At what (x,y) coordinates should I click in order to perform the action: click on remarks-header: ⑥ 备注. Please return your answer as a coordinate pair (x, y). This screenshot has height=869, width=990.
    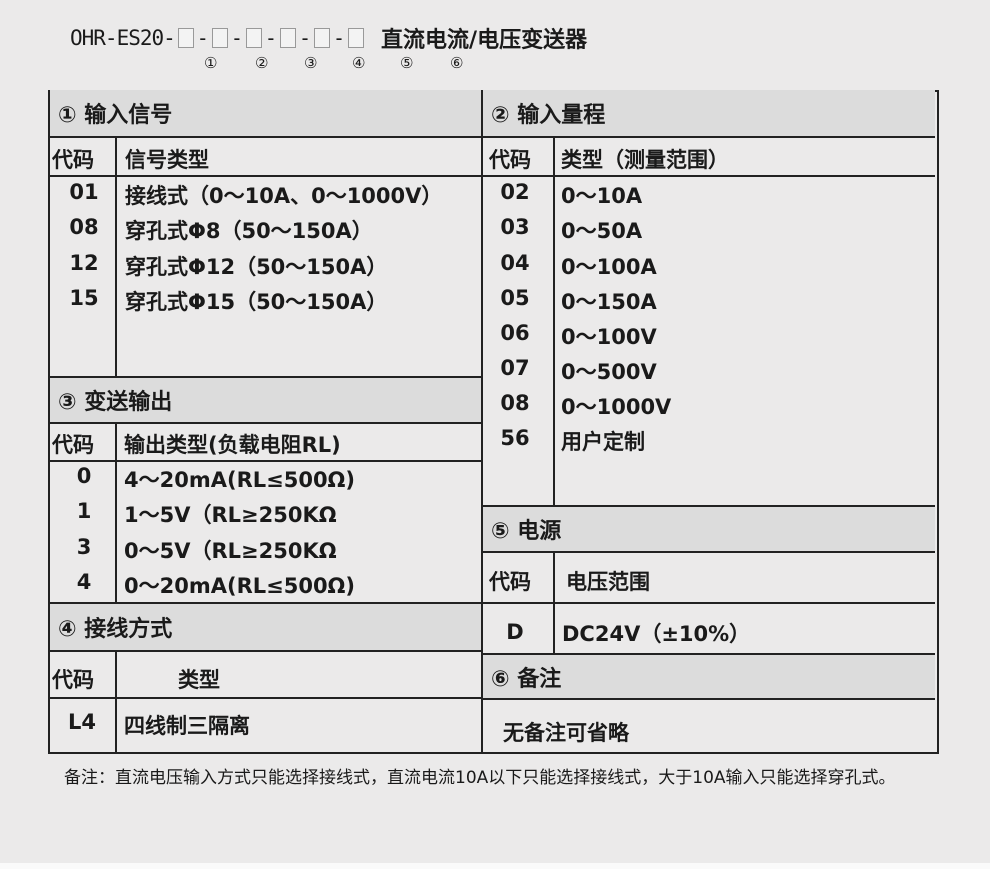
    Looking at the image, I should click on (709, 676).